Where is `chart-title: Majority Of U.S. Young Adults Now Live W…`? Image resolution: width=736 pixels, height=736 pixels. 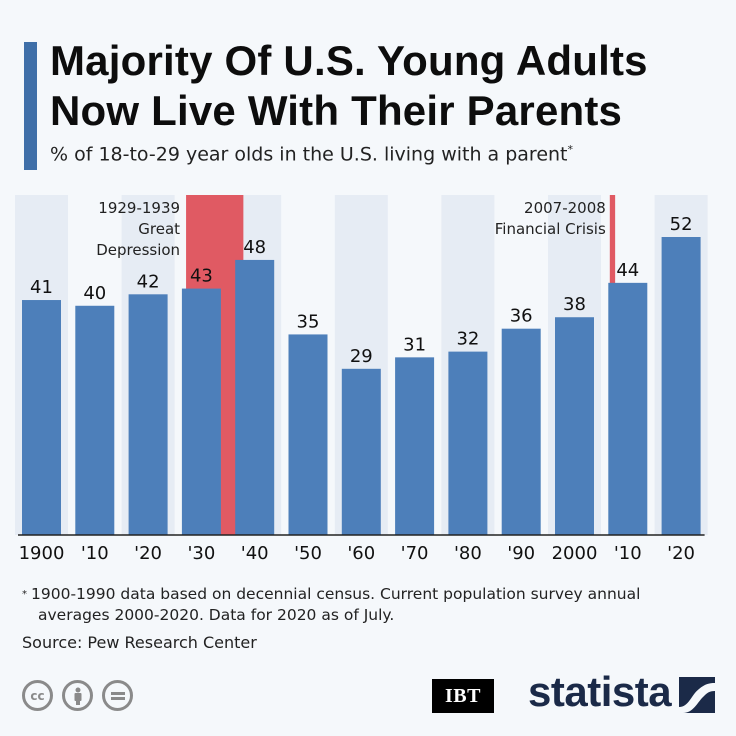 chart-title: Majority Of U.S. Young Adults Now Live W… is located at coordinates (349, 85).